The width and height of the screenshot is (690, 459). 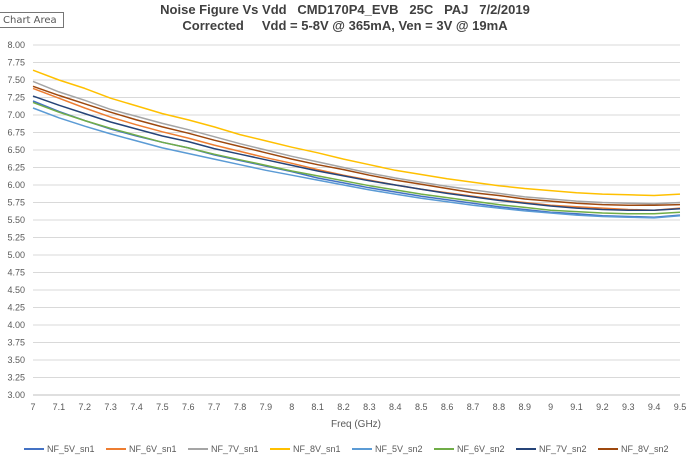 What do you see at coordinates (16, 133) in the screenshot?
I see `y-tick-label: 6.75` at bounding box center [16, 133].